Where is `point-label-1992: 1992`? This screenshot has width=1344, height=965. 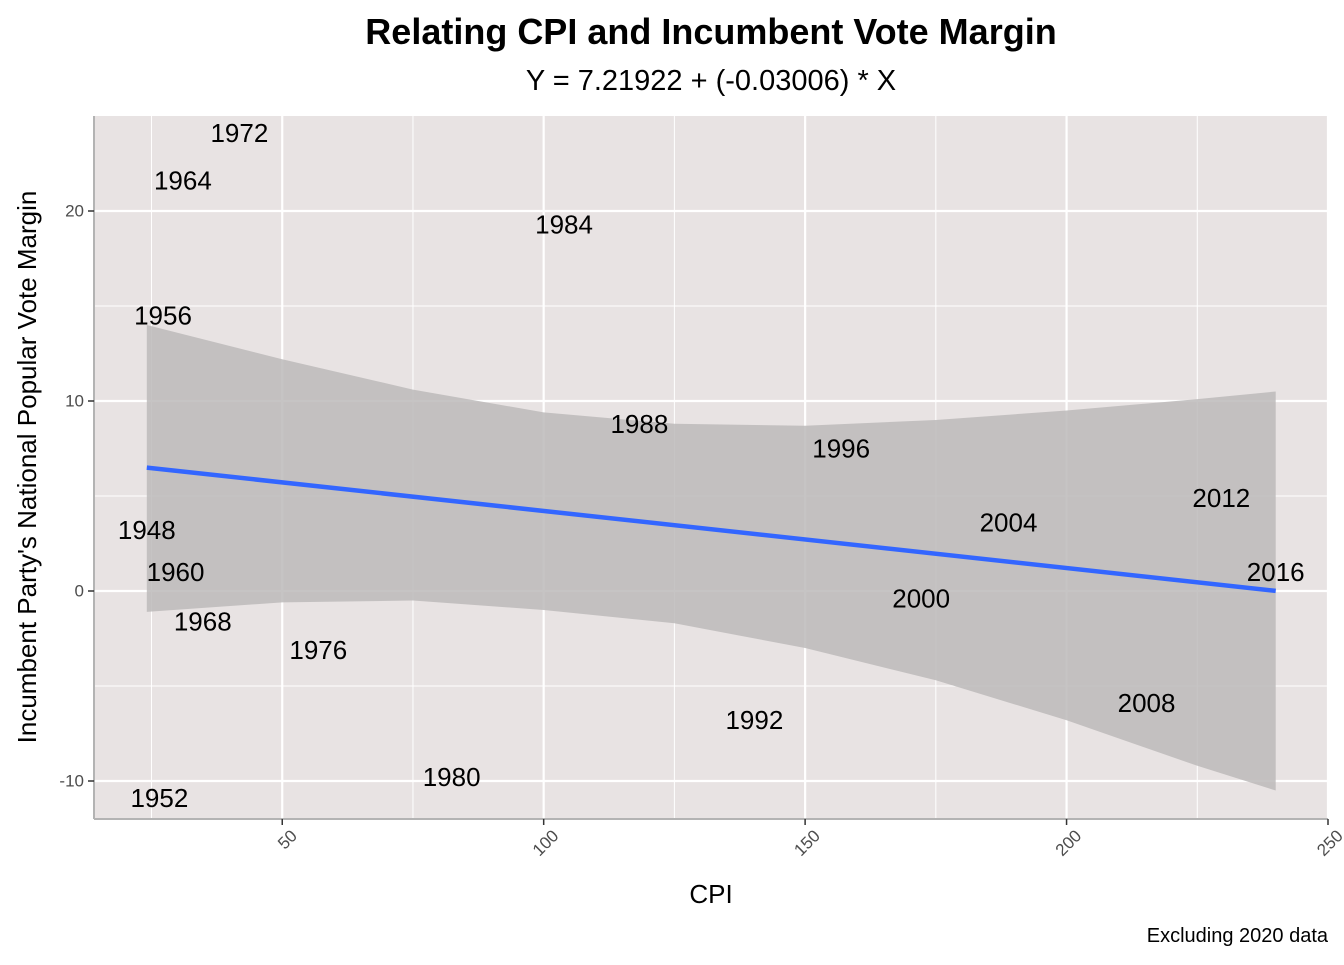 point-label-1992: 1992 is located at coordinates (754, 720).